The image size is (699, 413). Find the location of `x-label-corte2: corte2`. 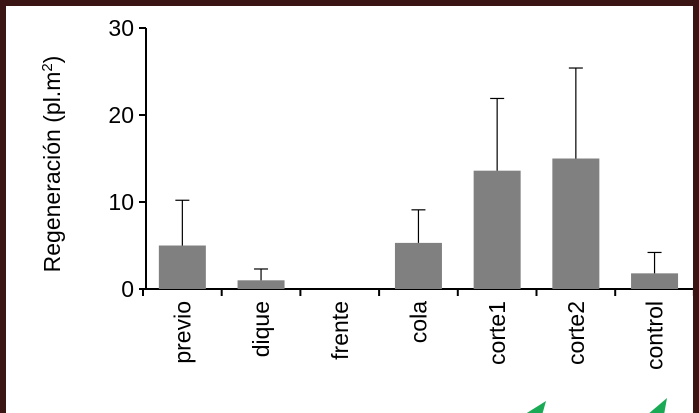

x-label-corte2: corte2 is located at coordinates (576, 333).